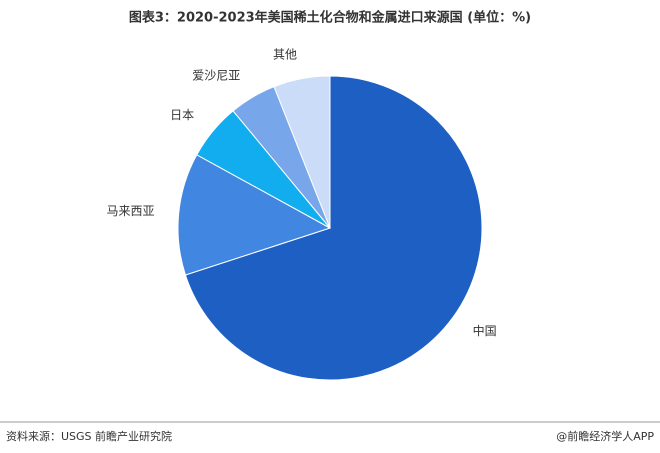 This screenshot has width=660, height=453. Describe the element at coordinates (330, 18) in the screenshot. I see `chart-title: 图表3：2020-2023年美国稀土化合物和金属进口来源国 (单位：%)` at that location.